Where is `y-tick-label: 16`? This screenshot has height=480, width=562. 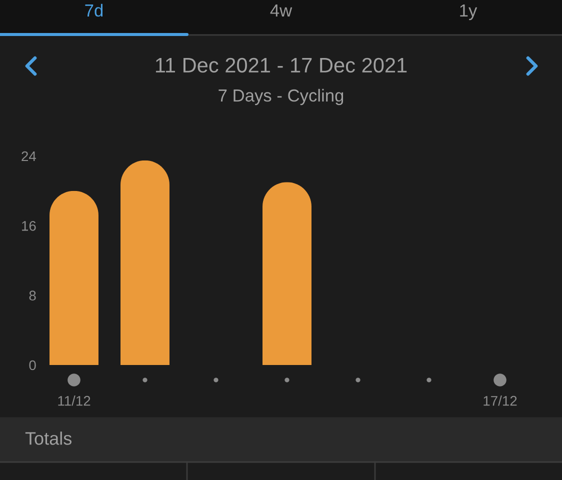 y-tick-label: 16 is located at coordinates (29, 226).